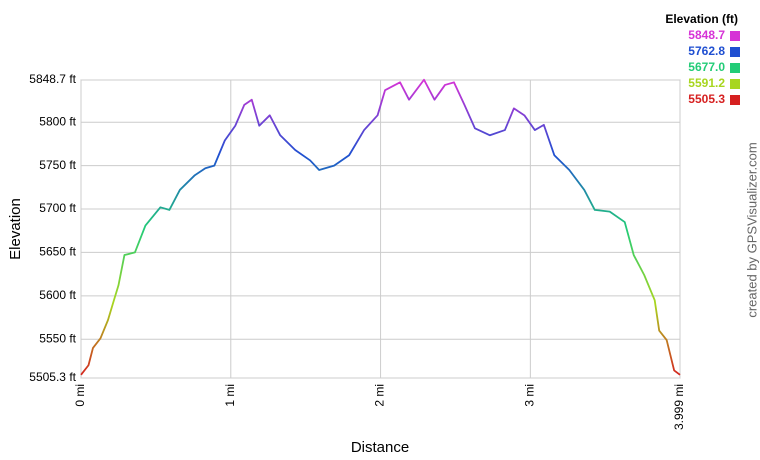 The image size is (760, 460). I want to click on y-tick-label: 5848.7 ft, so click(52, 79).